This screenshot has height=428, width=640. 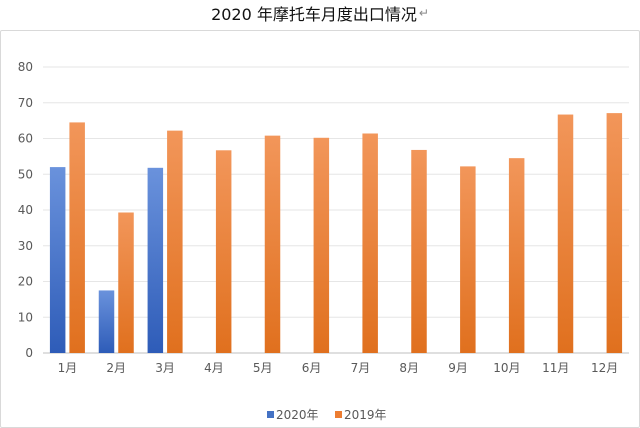 What do you see at coordinates (297, 415) in the screenshot?
I see `legend-label: 2020年` at bounding box center [297, 415].